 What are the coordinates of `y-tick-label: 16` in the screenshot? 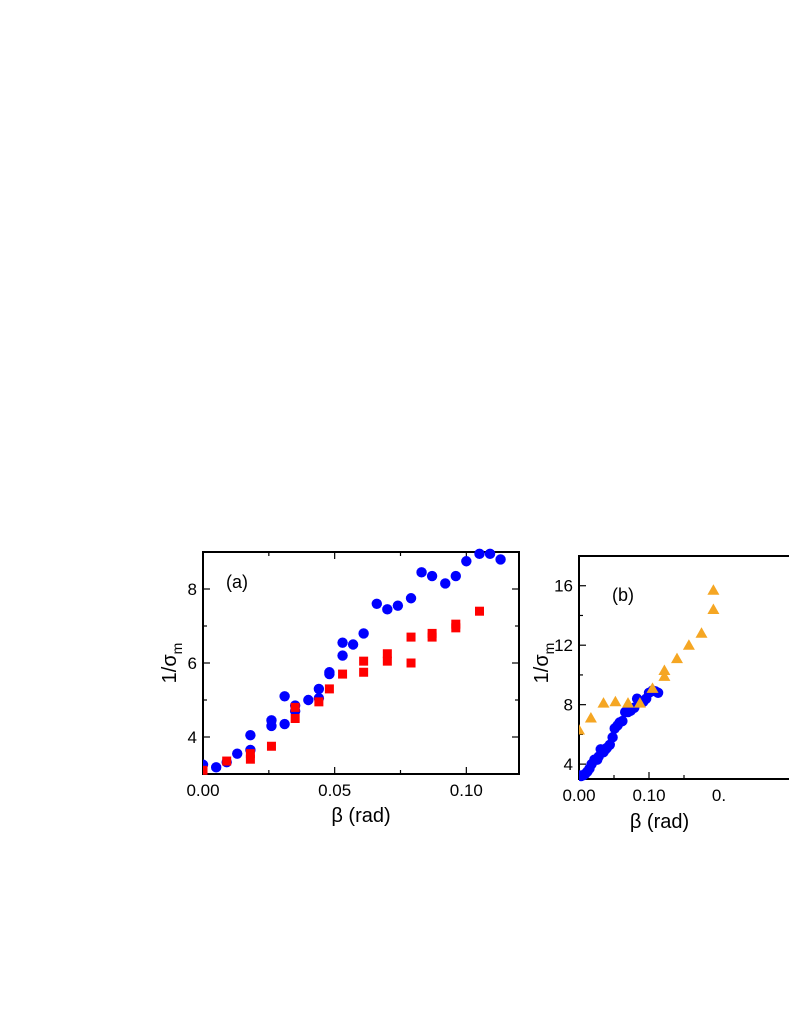 It's located at (563, 586).